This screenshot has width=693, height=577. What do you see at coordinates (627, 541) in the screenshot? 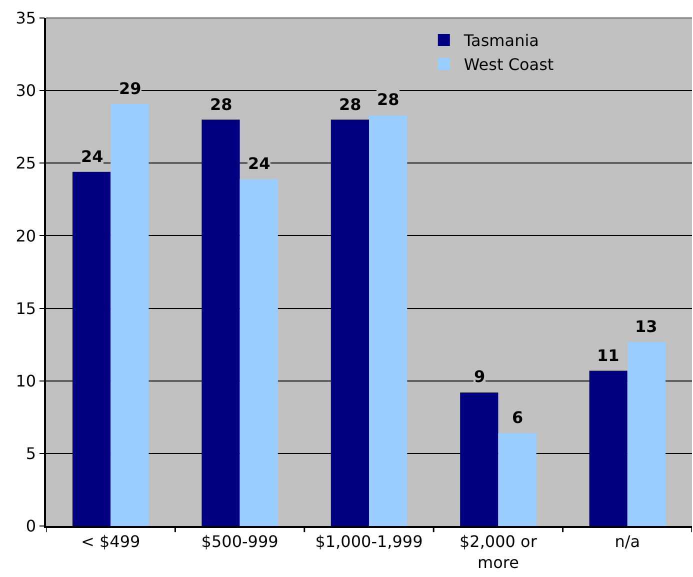
I see `x-tick-label: n/a` at bounding box center [627, 541].